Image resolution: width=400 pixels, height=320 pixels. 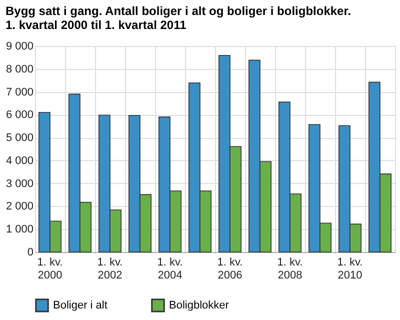 I want to click on y-tick-label: 8 000, so click(x=20, y=69).